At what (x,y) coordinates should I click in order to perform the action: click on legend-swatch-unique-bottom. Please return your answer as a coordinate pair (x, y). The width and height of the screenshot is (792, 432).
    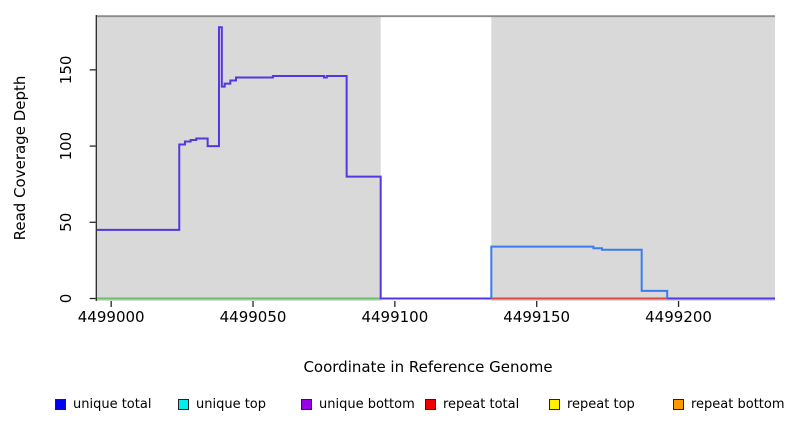
    Looking at the image, I should click on (306, 404).